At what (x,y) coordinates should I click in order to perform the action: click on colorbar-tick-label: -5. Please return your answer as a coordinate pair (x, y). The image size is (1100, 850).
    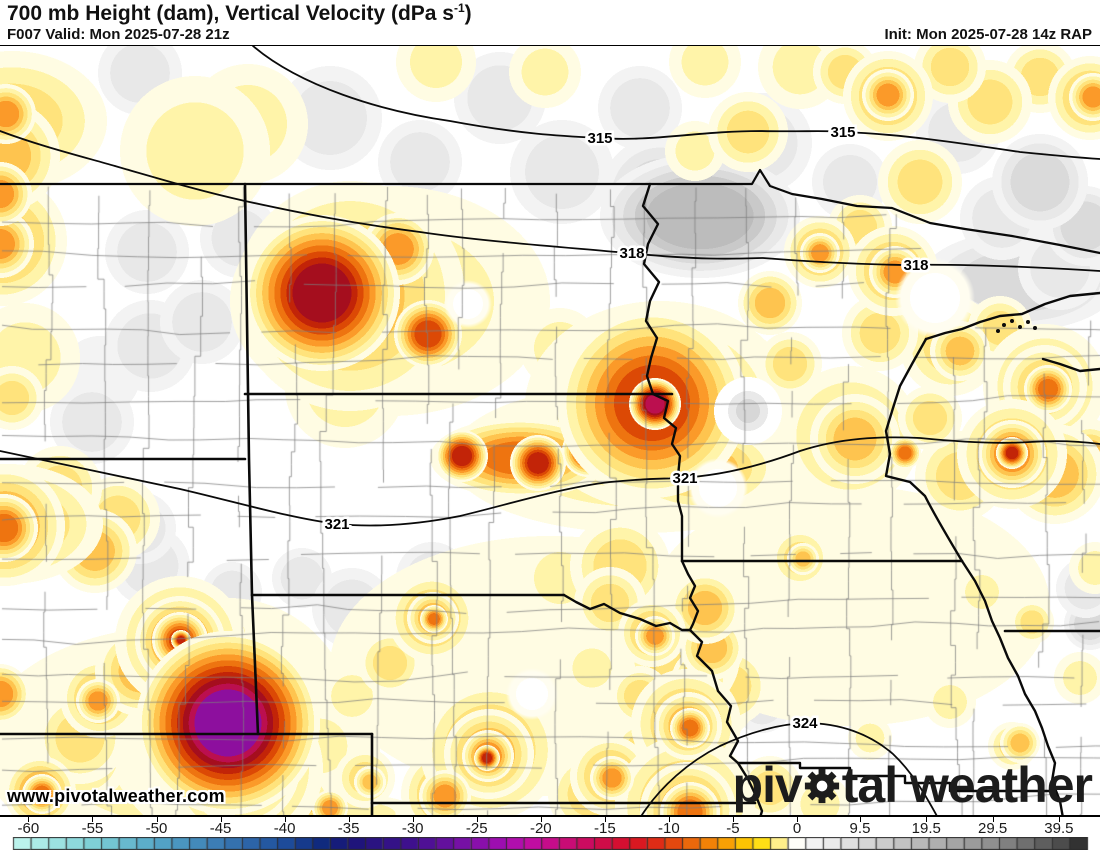
    Looking at the image, I should click on (733, 828).